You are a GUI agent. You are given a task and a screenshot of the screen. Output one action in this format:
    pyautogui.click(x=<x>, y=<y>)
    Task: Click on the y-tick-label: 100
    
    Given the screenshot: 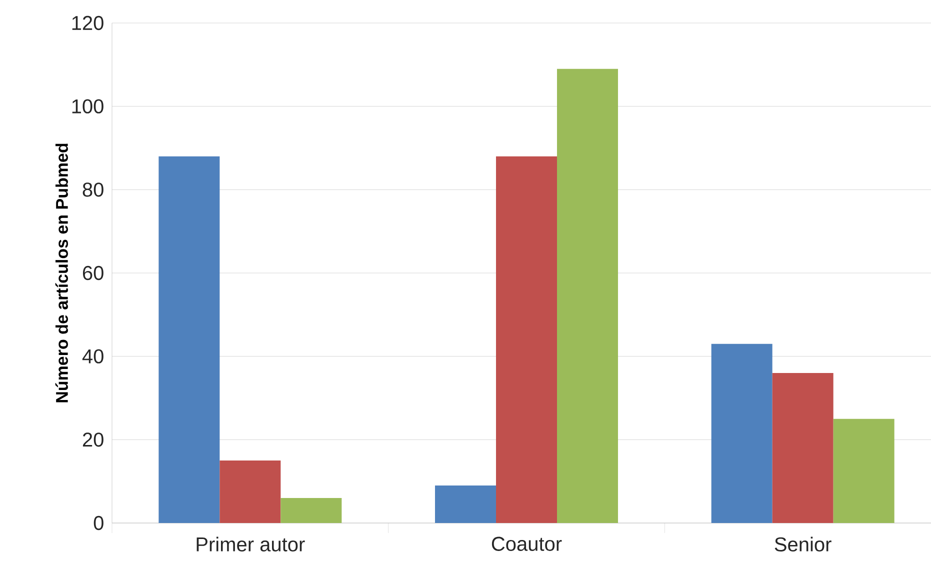 What is the action you would take?
    pyautogui.click(x=88, y=106)
    